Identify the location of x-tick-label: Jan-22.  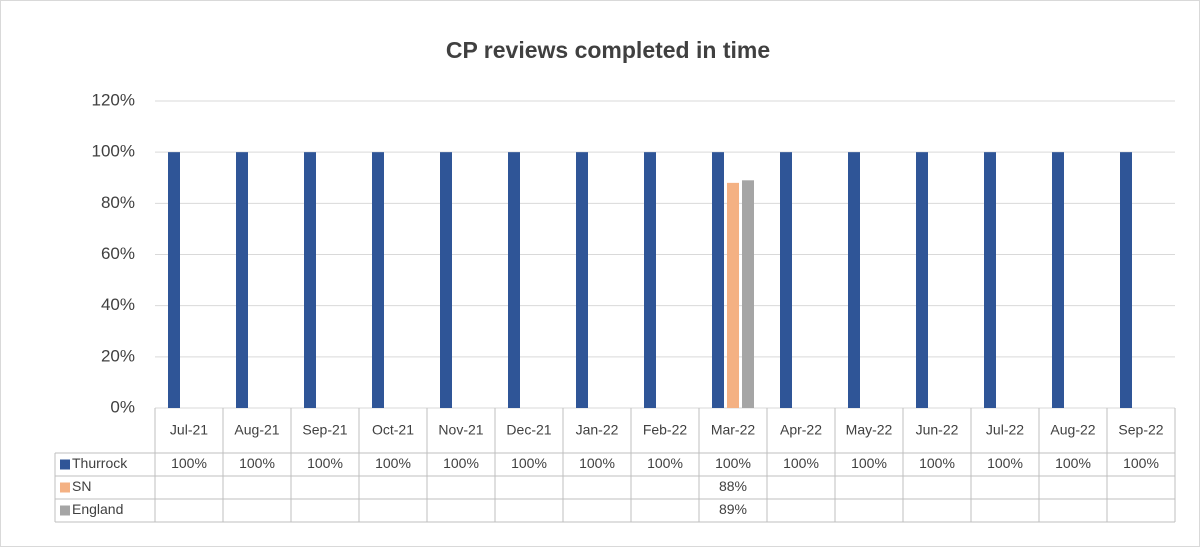
(597, 430).